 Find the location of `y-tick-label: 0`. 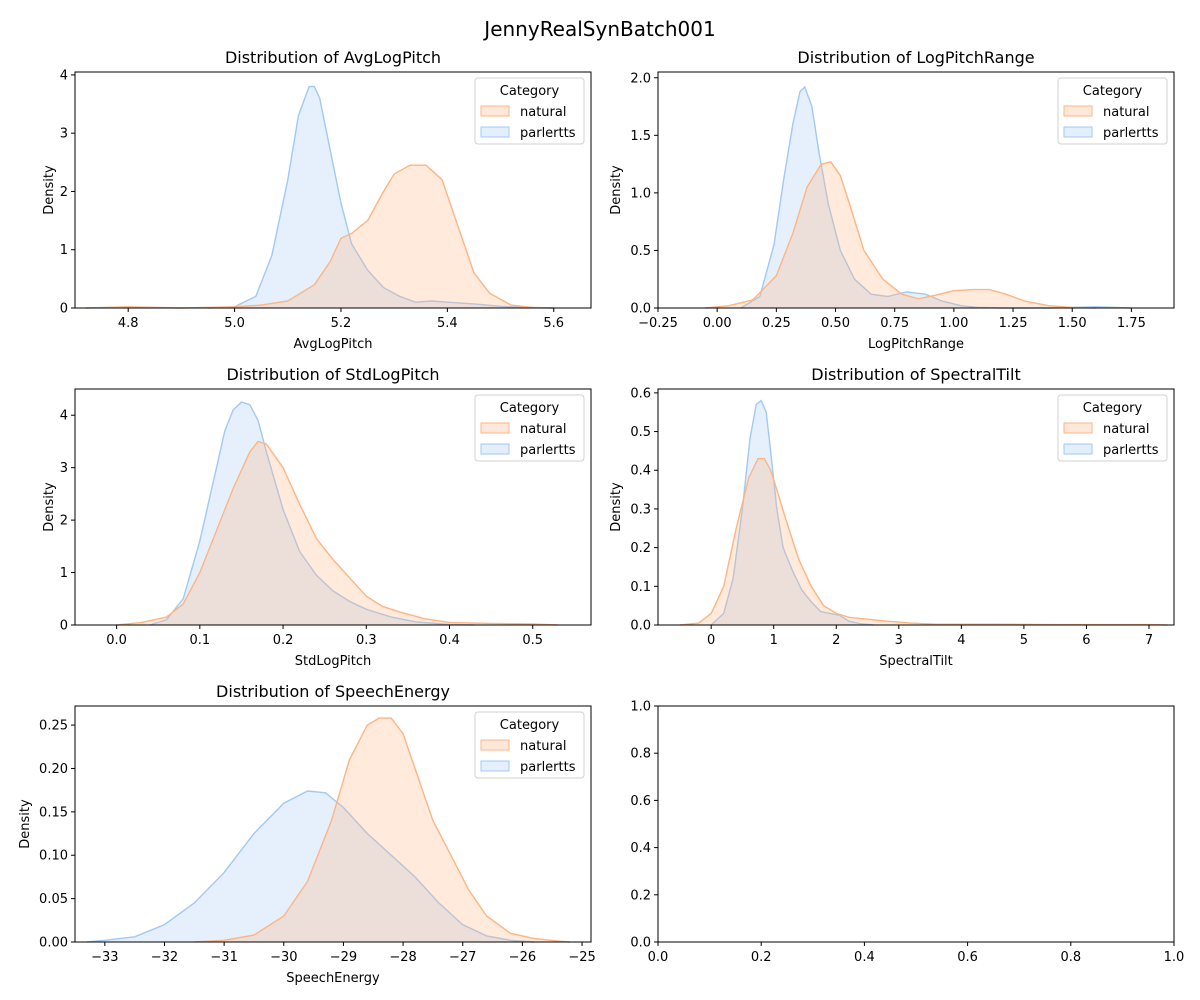

y-tick-label: 0 is located at coordinates (64, 309).